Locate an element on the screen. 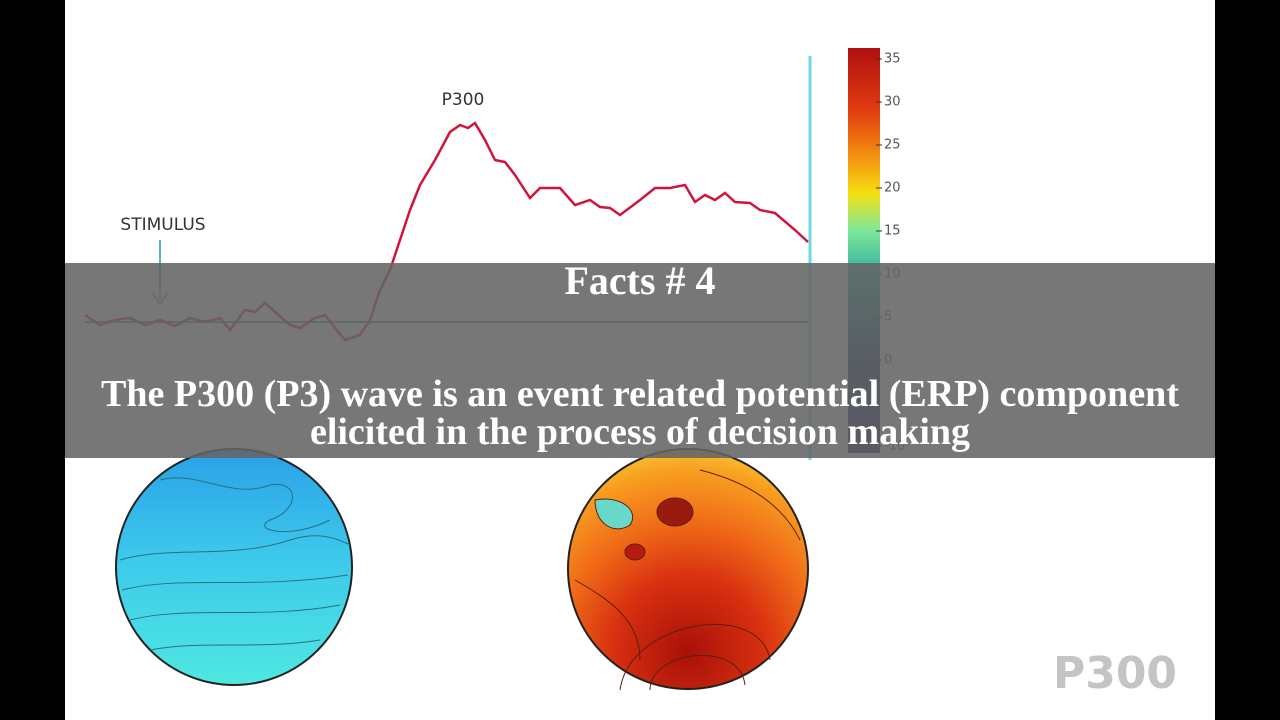 Image resolution: width=1280 pixels, height=720 pixels. colorbar-tick-label: 15 is located at coordinates (892, 231).